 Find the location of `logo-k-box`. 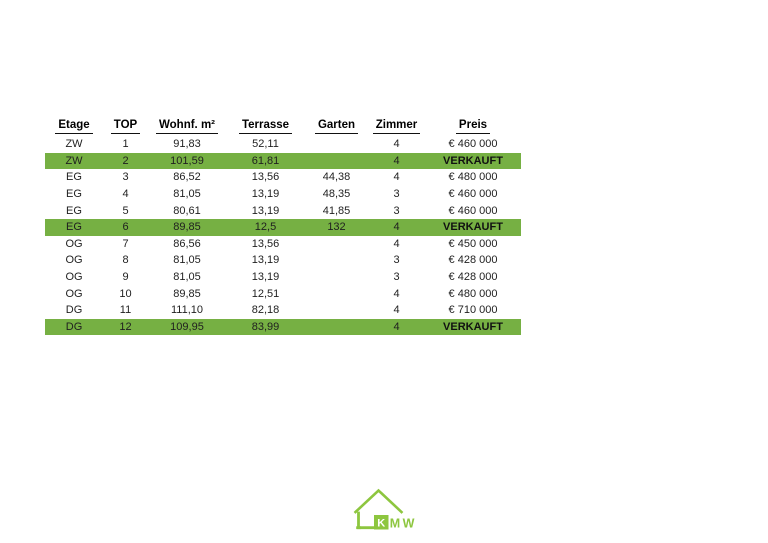

logo-k-box is located at coordinates (381, 522).